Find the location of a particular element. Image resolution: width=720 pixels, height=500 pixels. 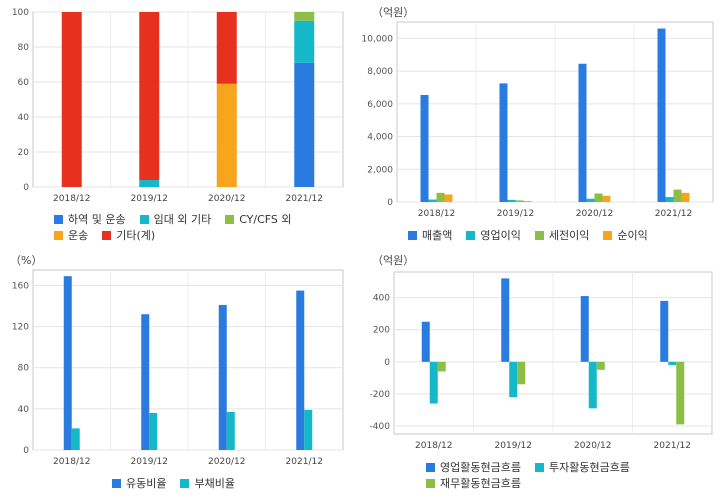

y-tick-label: 4,000 is located at coordinates (380, 138).